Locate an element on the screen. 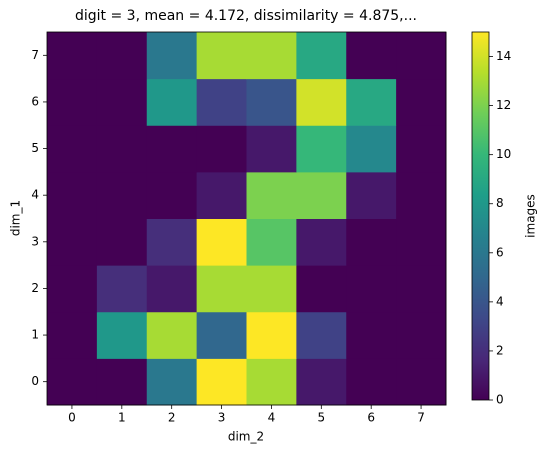  colorbar-tick-label: 0 is located at coordinates (500, 400).